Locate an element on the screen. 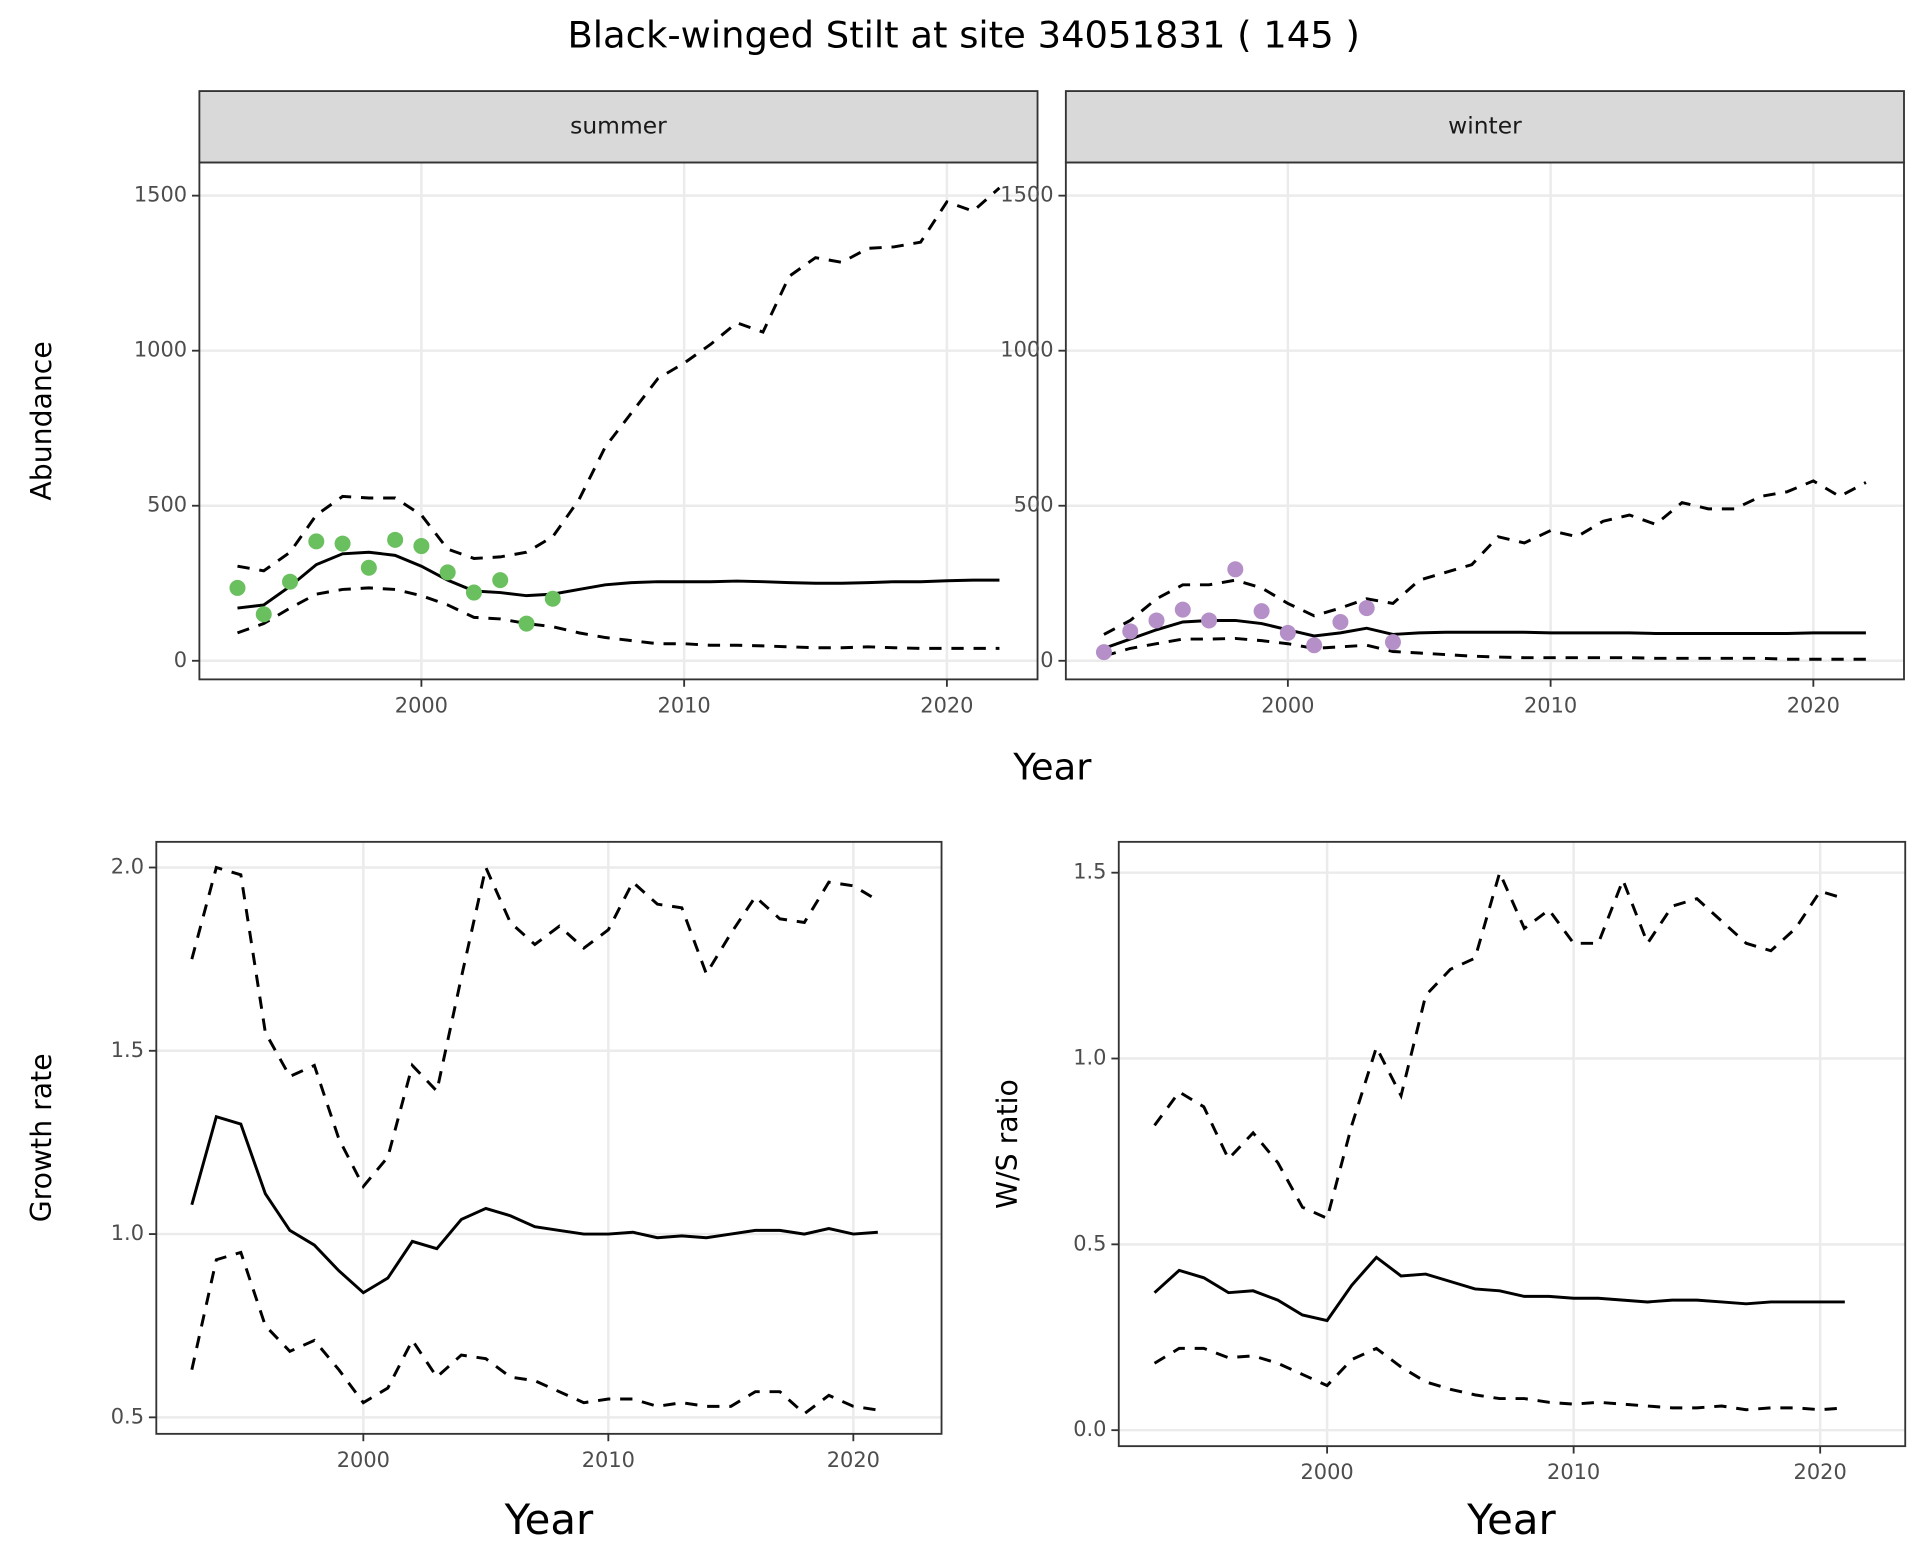  strip-label: winter is located at coordinates (1485, 125).